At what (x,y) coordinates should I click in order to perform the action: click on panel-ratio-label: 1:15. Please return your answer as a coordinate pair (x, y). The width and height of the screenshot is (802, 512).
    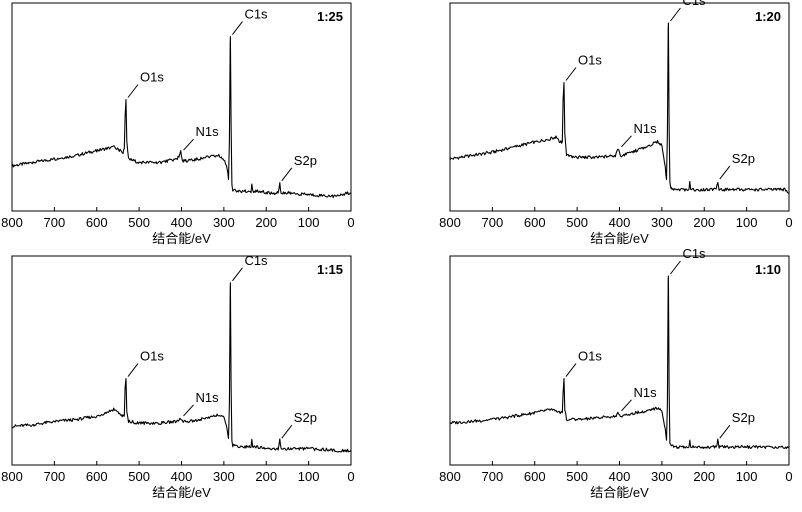
    Looking at the image, I should click on (330, 269).